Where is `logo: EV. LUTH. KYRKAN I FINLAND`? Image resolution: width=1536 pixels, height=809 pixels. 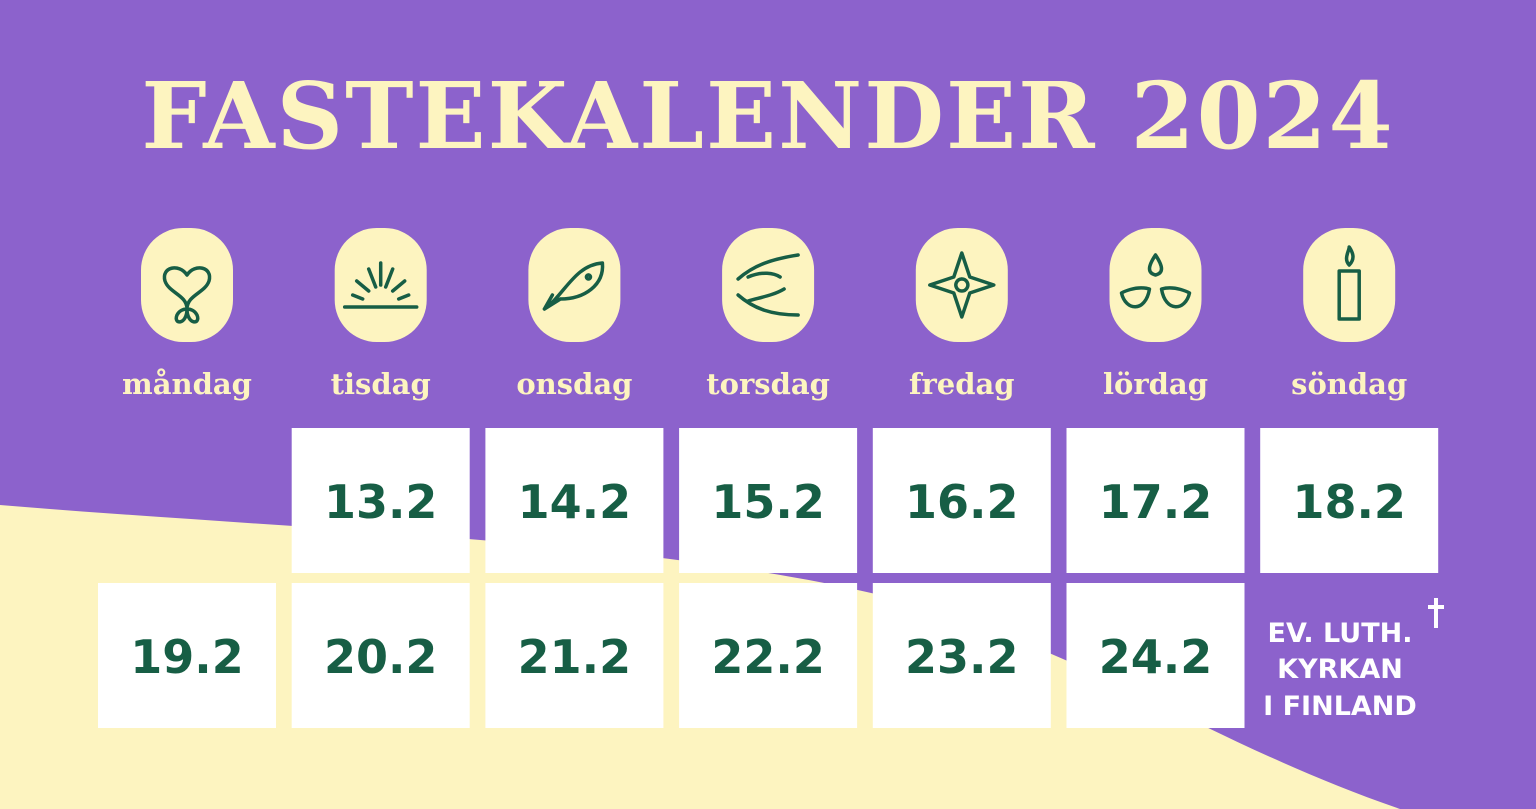 logo: EV. LUTH. KYRKAN I FINLAND is located at coordinates (1353, 660).